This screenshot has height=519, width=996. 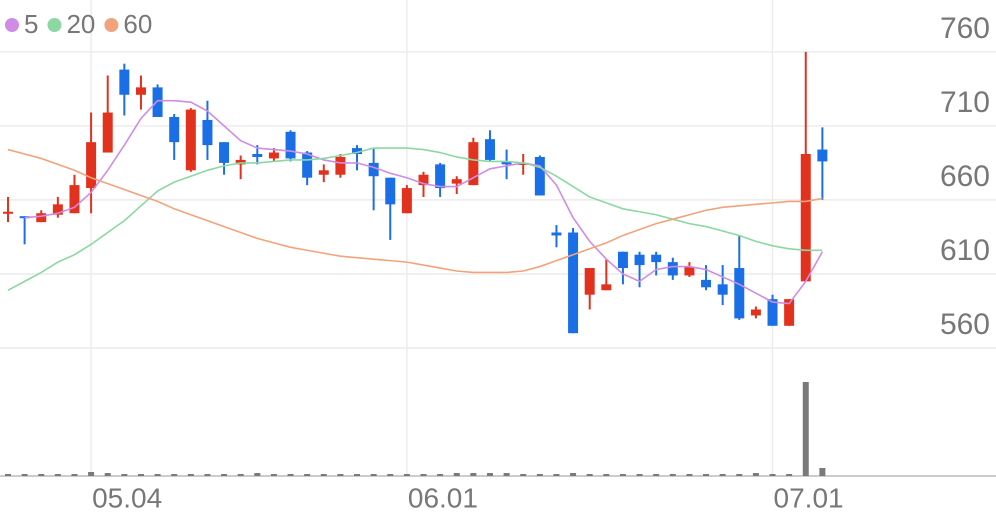 What do you see at coordinates (127, 497) in the screenshot?
I see `x-tick-label: 05.04` at bounding box center [127, 497].